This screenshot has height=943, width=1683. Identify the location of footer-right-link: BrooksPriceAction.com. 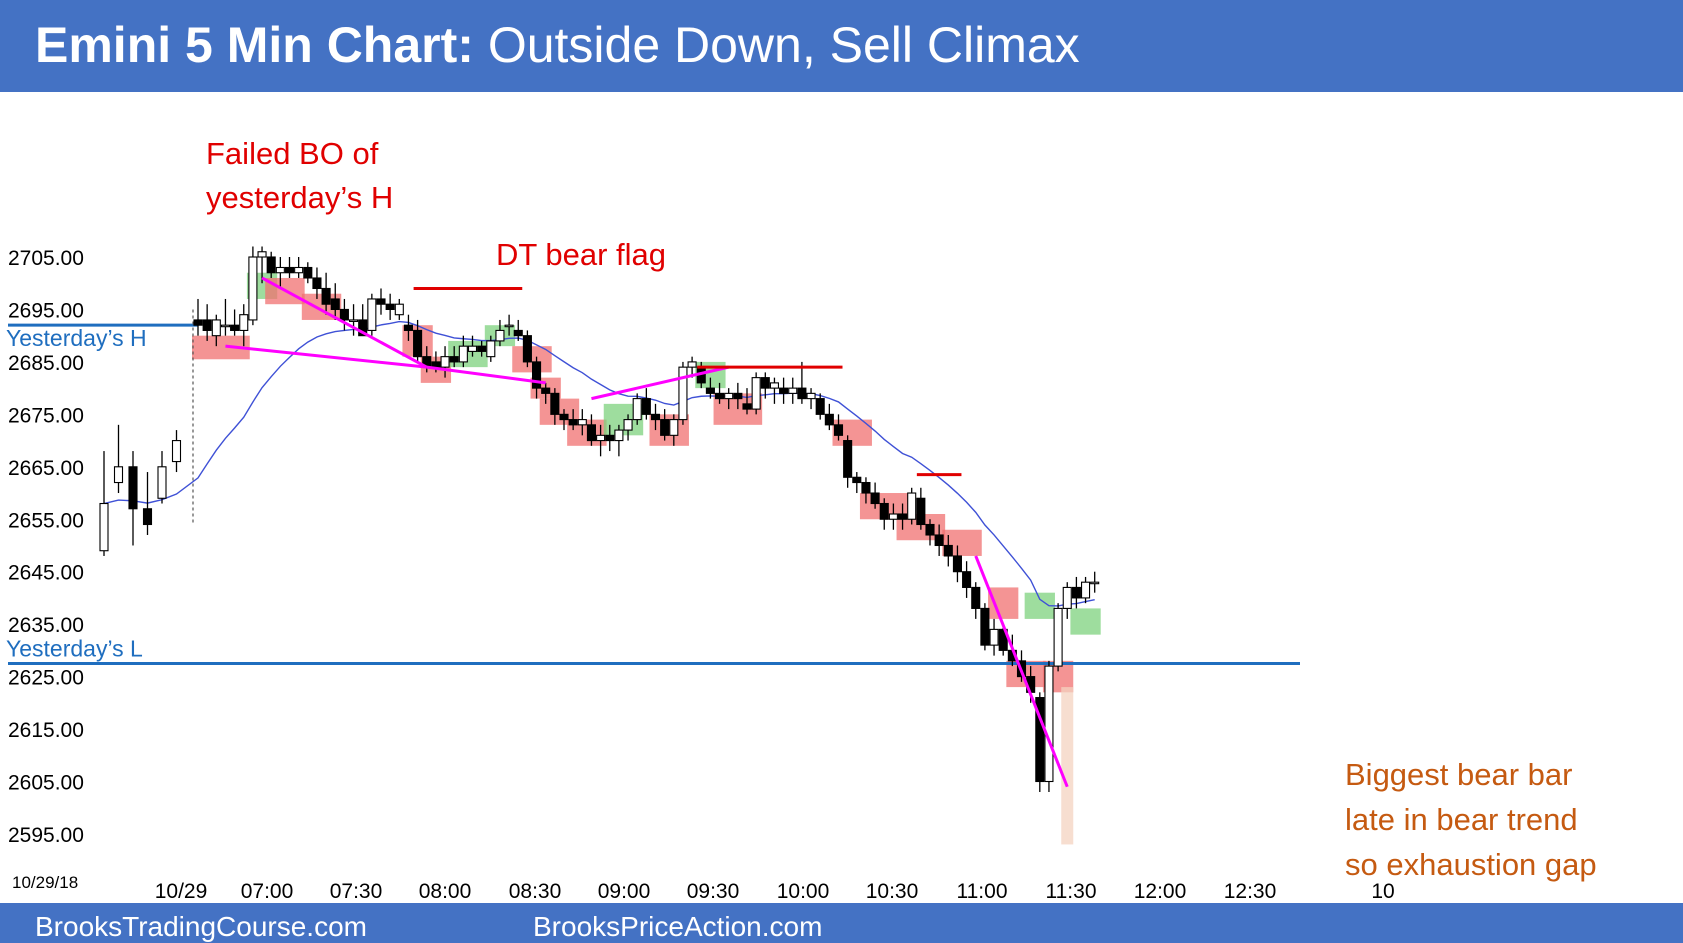
(678, 926).